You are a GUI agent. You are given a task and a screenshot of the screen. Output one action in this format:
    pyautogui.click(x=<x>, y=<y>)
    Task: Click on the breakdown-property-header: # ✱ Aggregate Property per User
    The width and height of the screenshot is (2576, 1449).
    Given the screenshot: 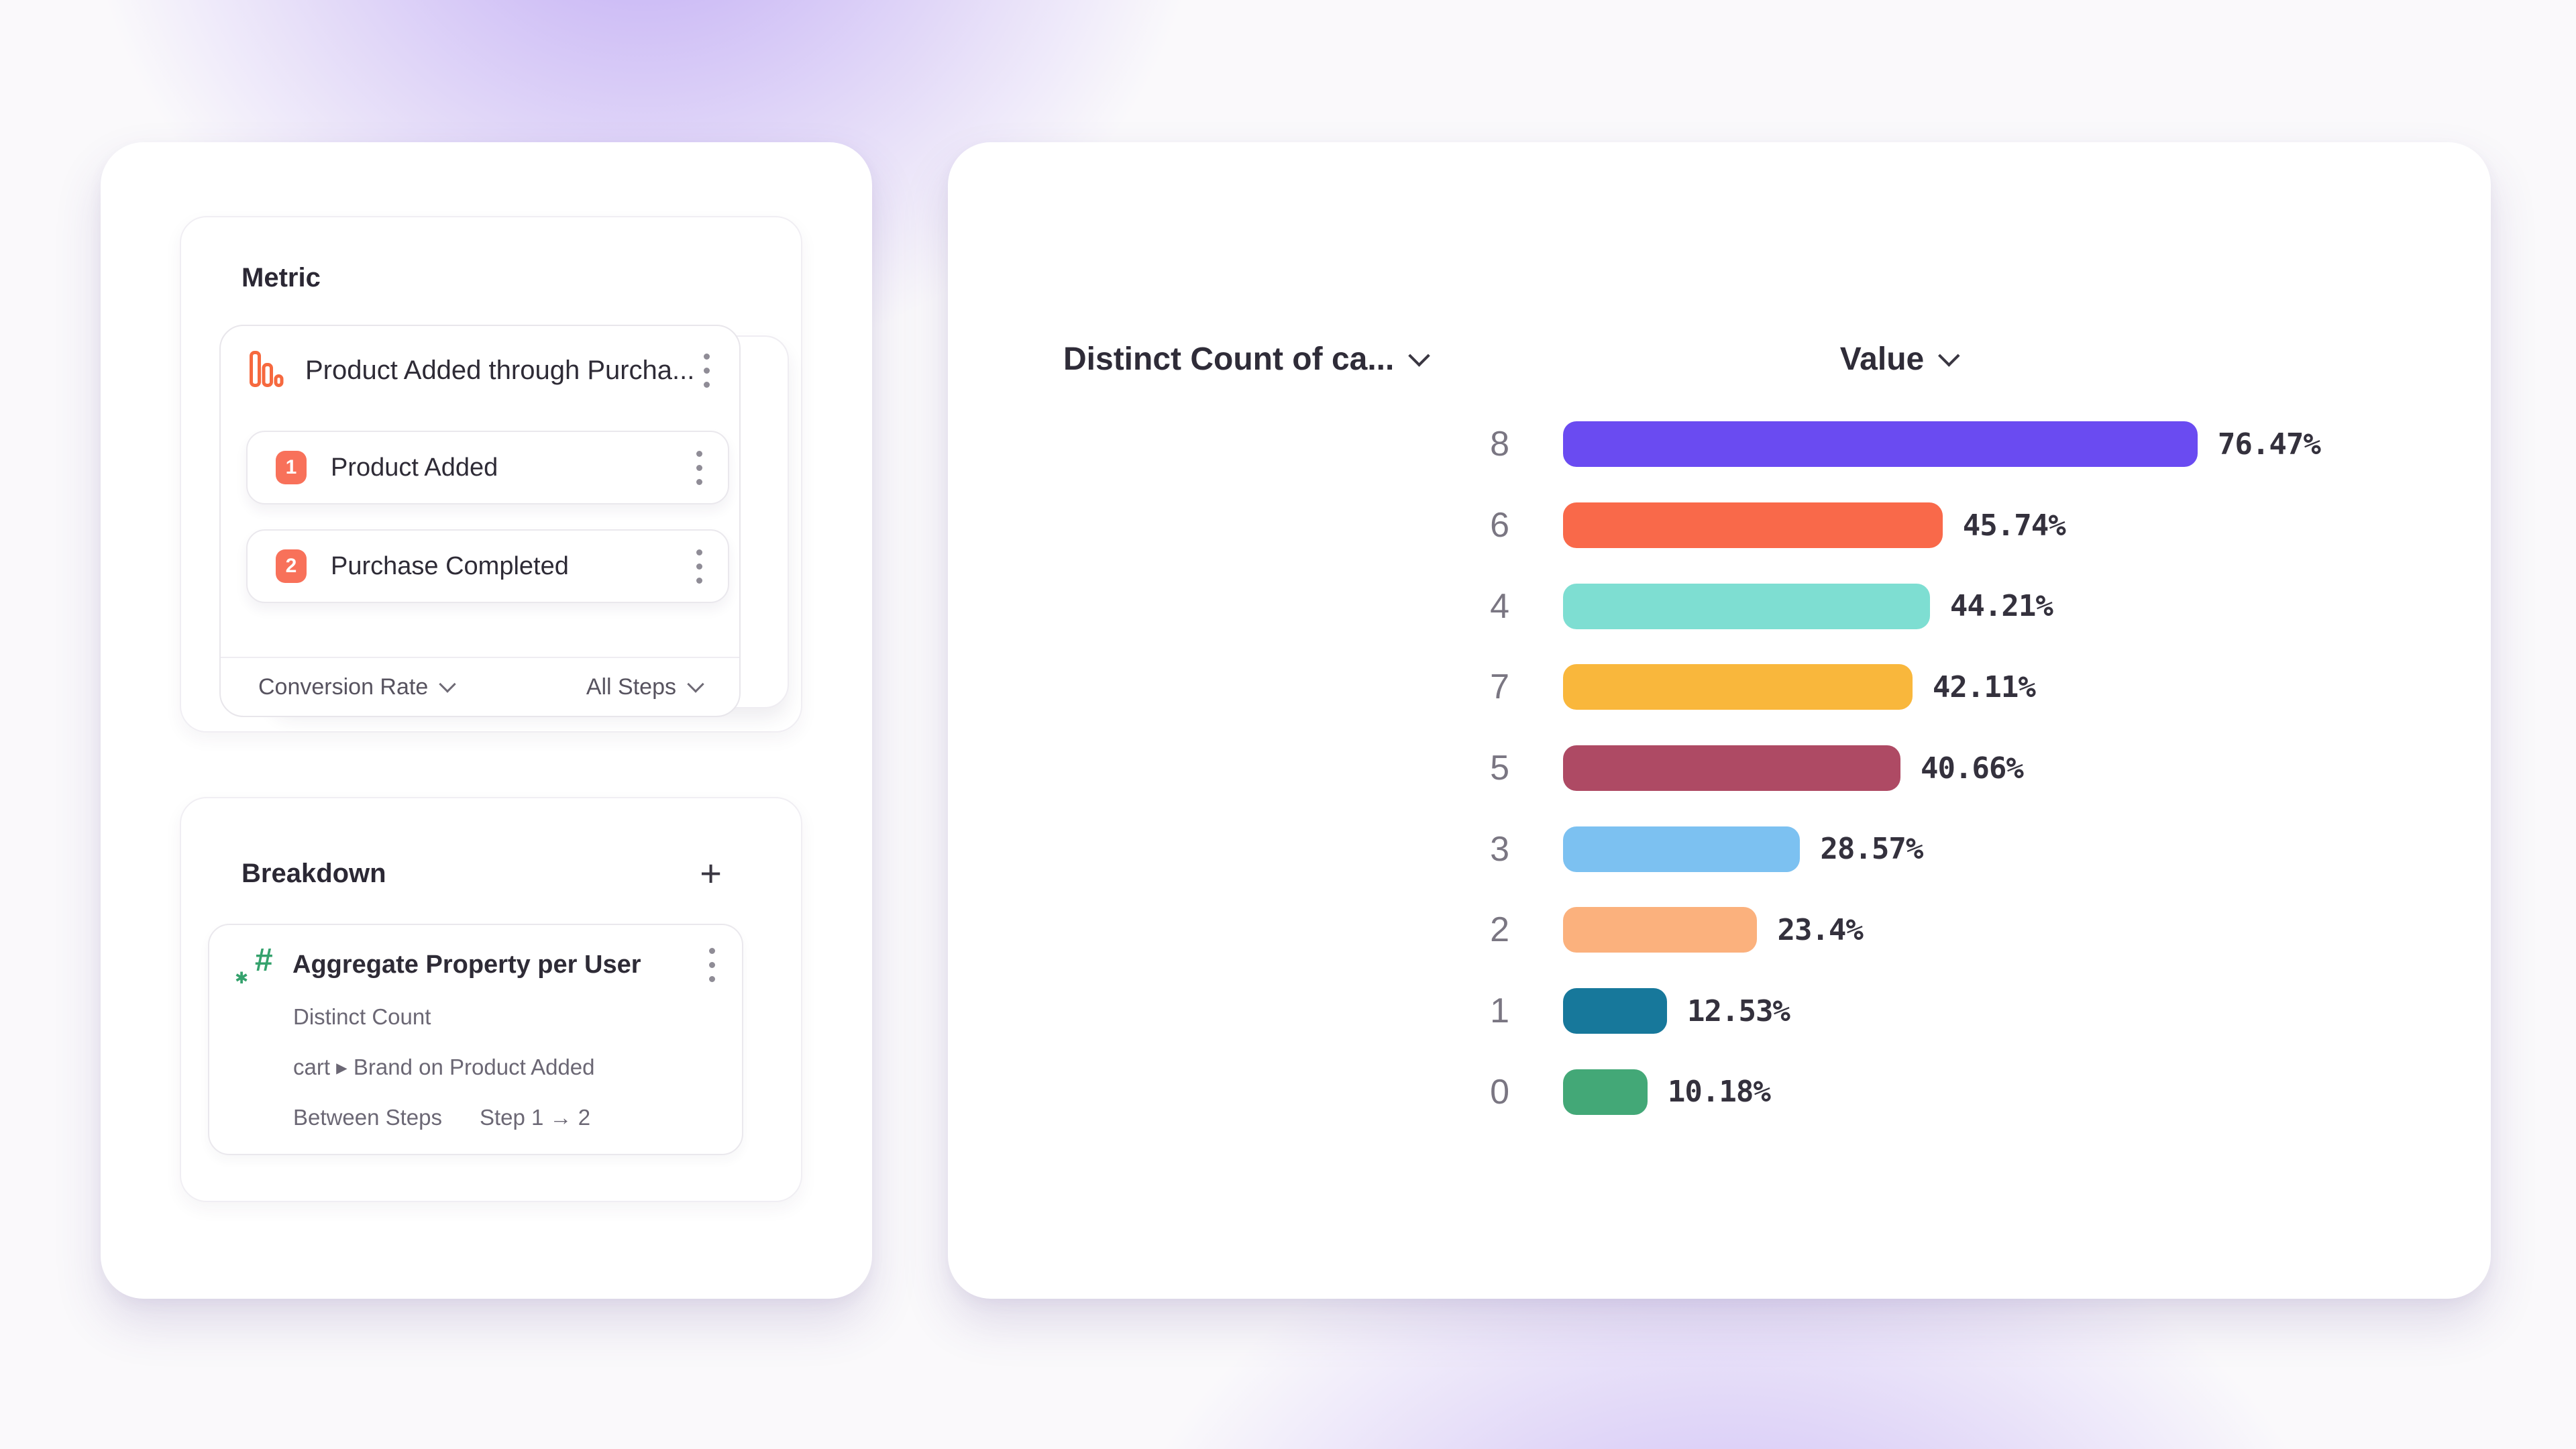 What is the action you would take?
    pyautogui.click(x=475, y=964)
    